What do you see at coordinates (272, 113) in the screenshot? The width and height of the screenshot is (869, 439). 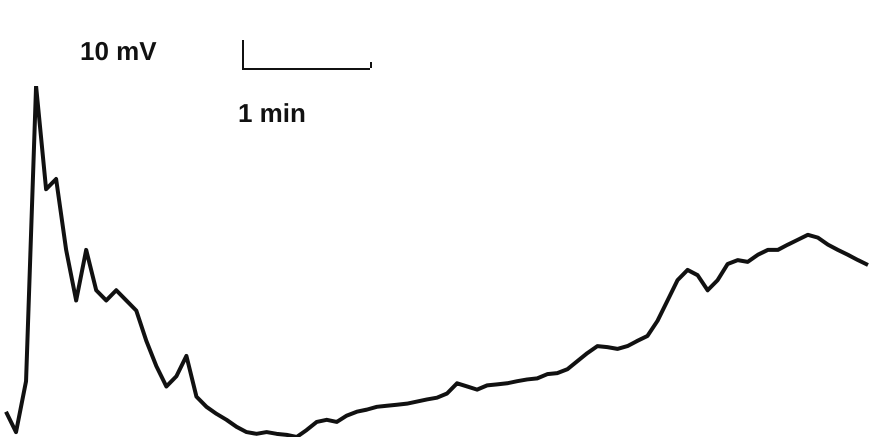 I see `annotation: 1 min` at bounding box center [272, 113].